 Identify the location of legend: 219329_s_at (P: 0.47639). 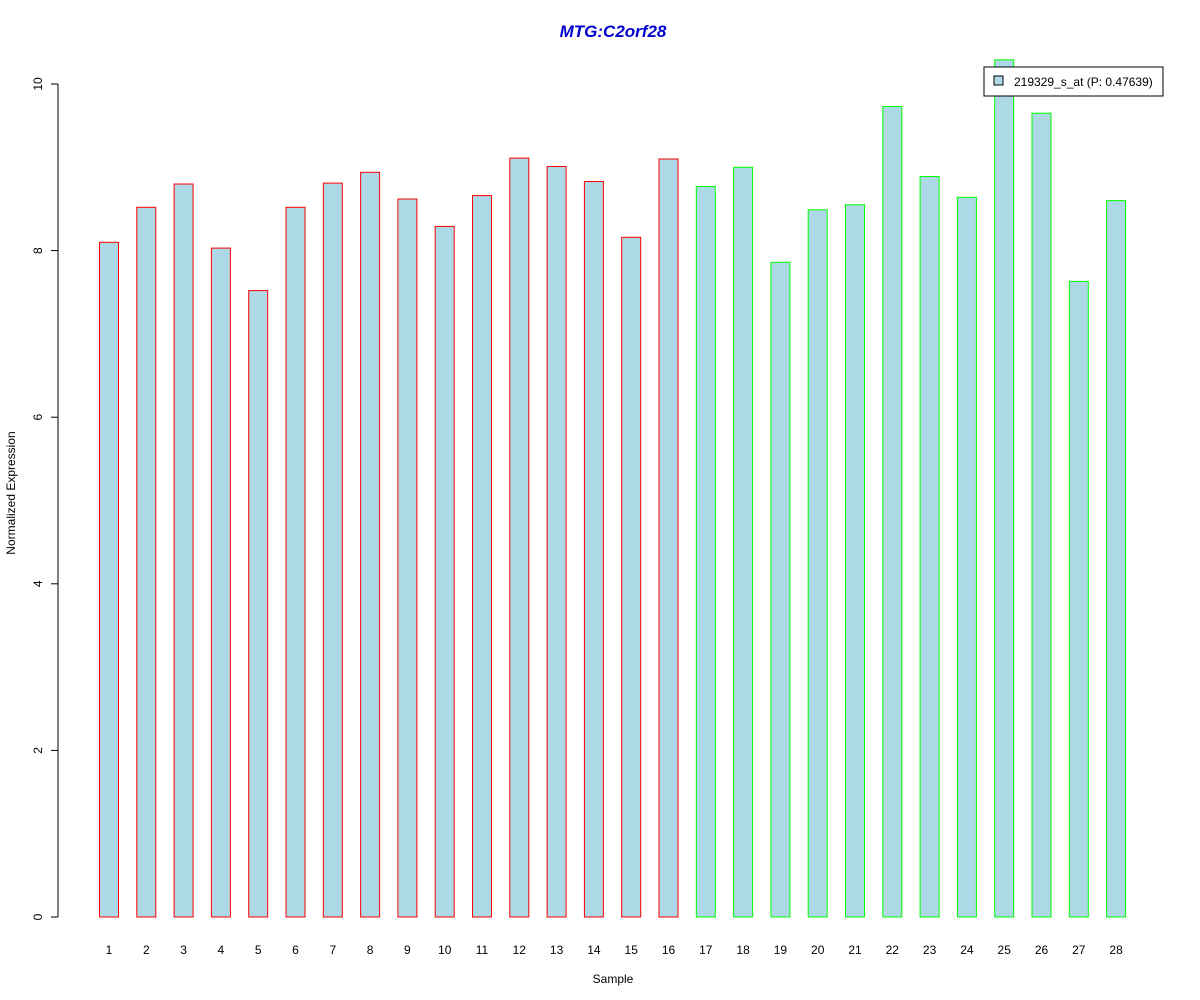
(1073, 81).